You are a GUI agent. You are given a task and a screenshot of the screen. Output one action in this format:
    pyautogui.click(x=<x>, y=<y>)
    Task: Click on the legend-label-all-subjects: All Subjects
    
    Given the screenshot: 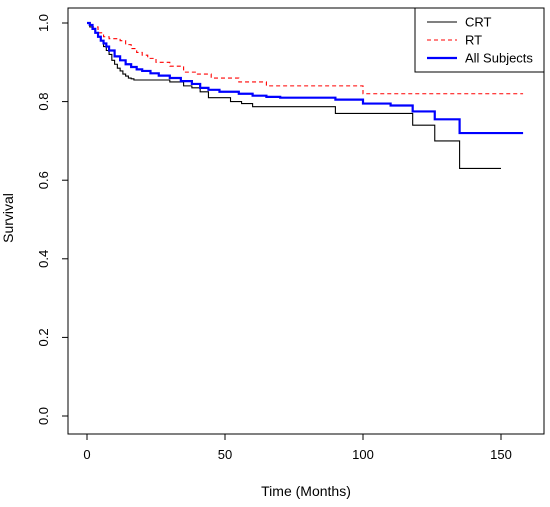 What is the action you would take?
    pyautogui.click(x=499, y=58)
    